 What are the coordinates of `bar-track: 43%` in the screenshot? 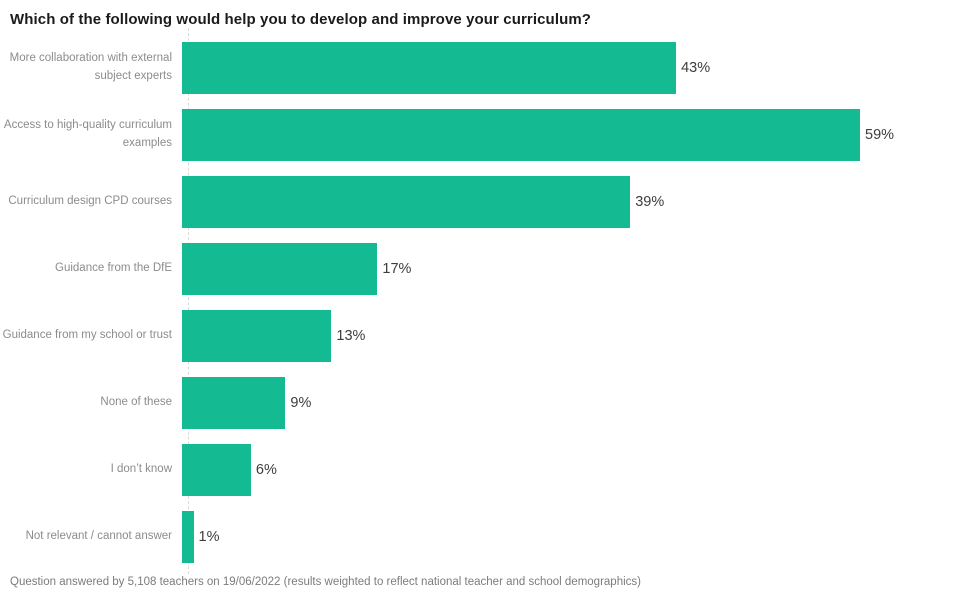 It's located at (567, 67).